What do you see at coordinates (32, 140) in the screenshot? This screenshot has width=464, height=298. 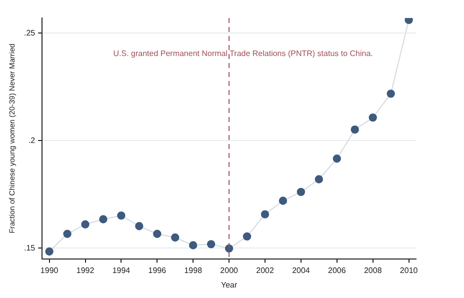 I see `y-tick-label: .2` at bounding box center [32, 140].